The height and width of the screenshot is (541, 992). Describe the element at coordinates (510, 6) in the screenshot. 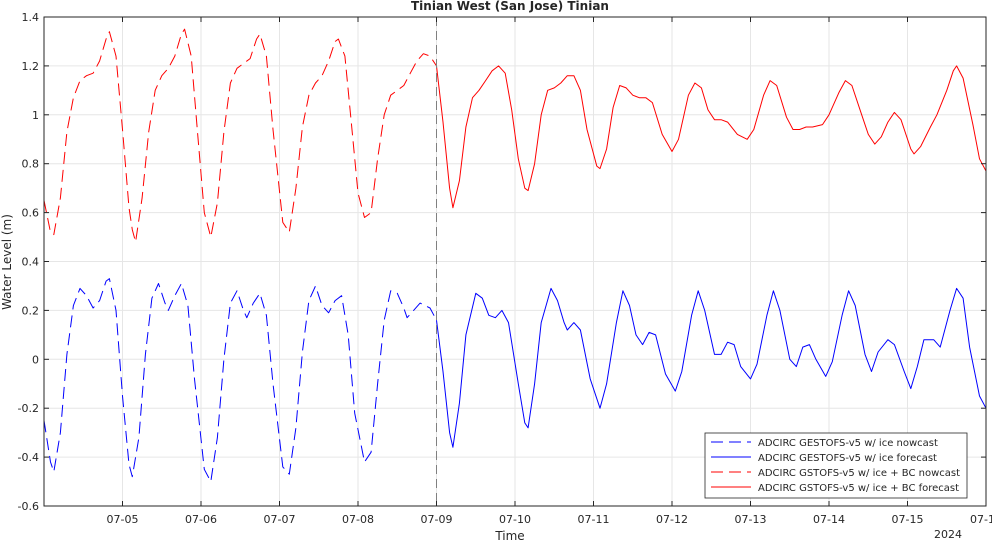

I see `chart-title: Tinian West (San Jose) Tinian` at that location.